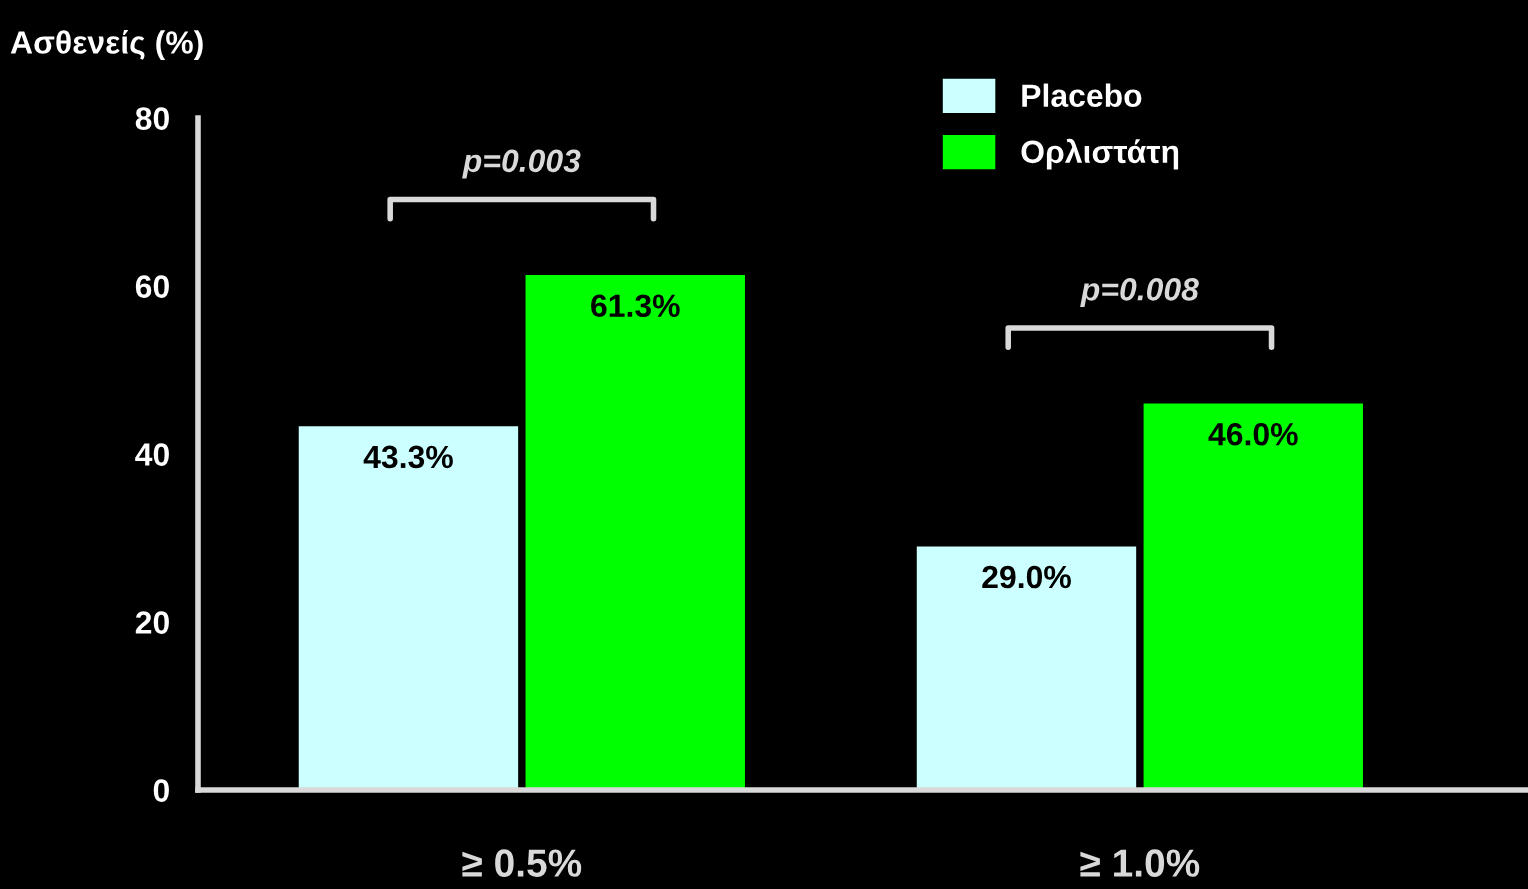 The width and height of the screenshot is (1528, 889). What do you see at coordinates (1100, 154) in the screenshot?
I see `legend-label: Ορλιστάτη` at bounding box center [1100, 154].